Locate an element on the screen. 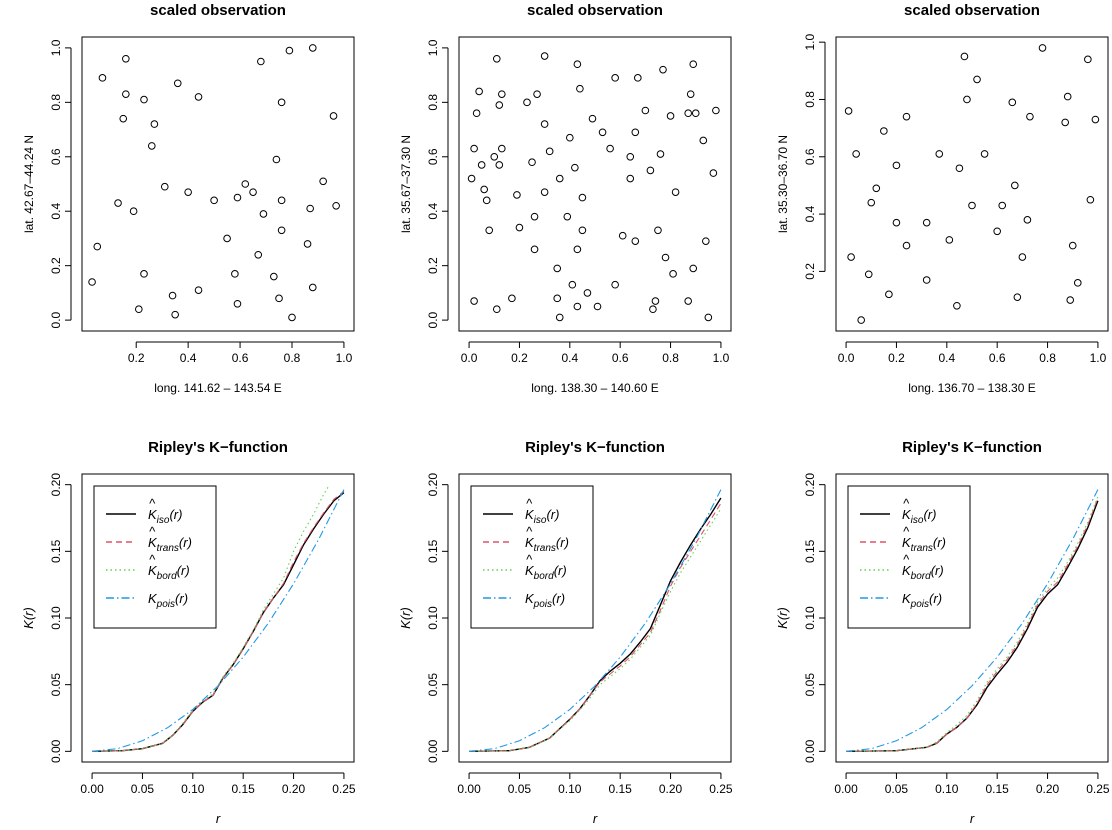 This screenshot has height=830, width=1112. y-tick-label: 0.0 is located at coordinates (56, 319).